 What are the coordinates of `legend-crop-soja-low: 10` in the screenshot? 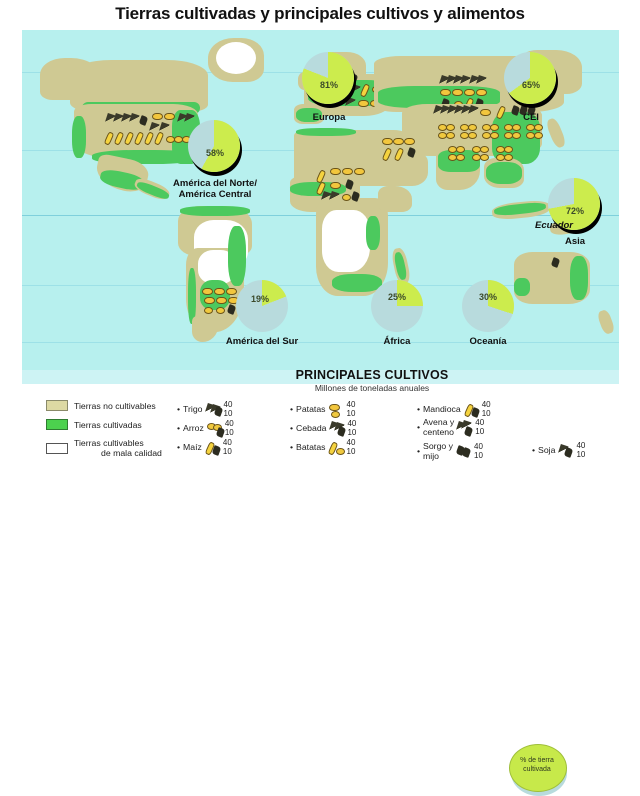 It's located at (581, 454).